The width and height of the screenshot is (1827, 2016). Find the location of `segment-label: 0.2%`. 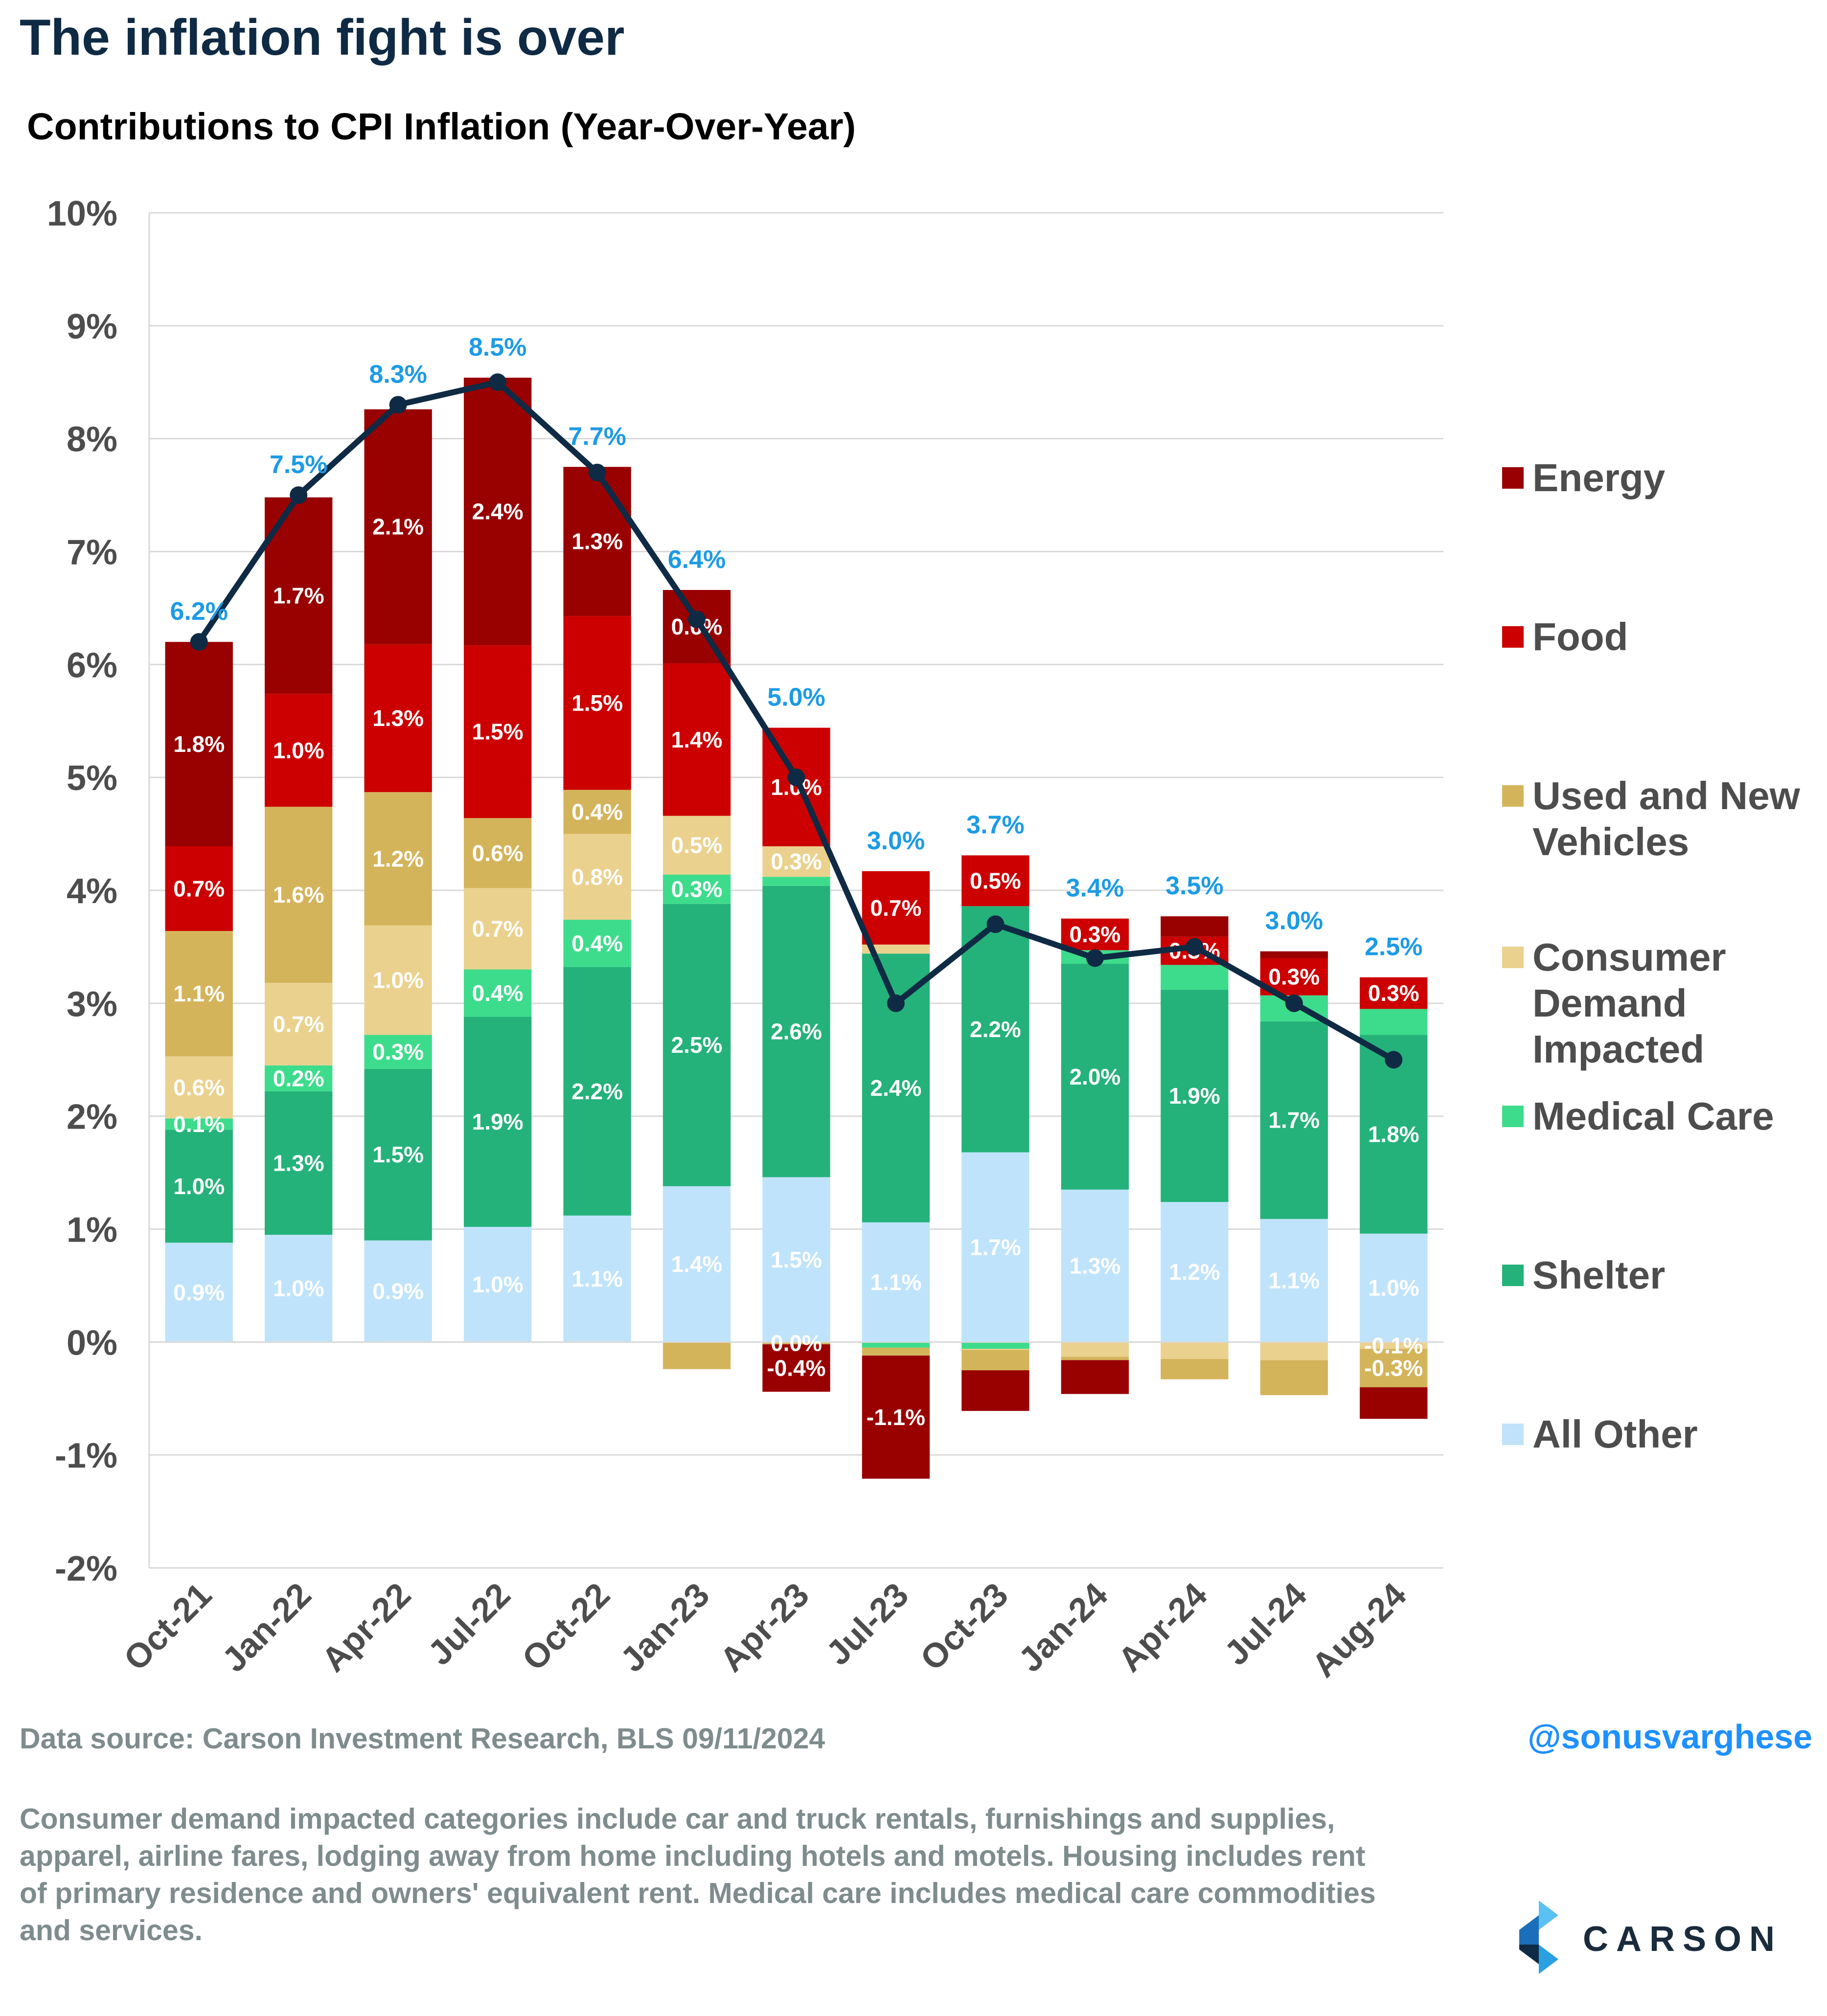

segment-label: 0.2% is located at coordinates (298, 1078).